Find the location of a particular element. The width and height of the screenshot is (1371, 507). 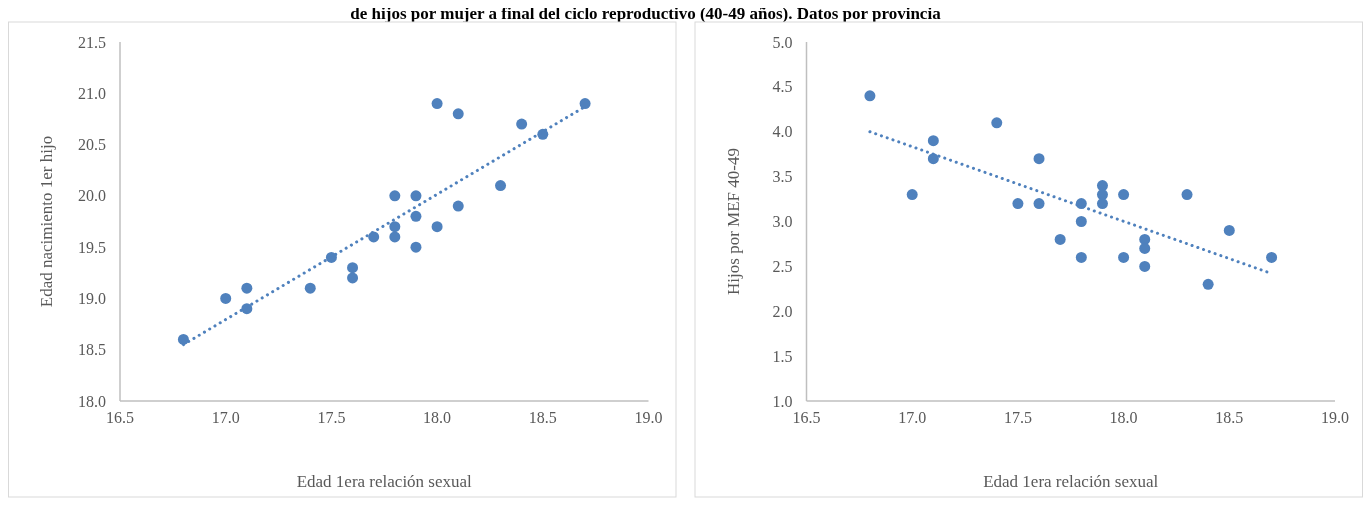

y-tick-label: 21.0 is located at coordinates (92, 93).